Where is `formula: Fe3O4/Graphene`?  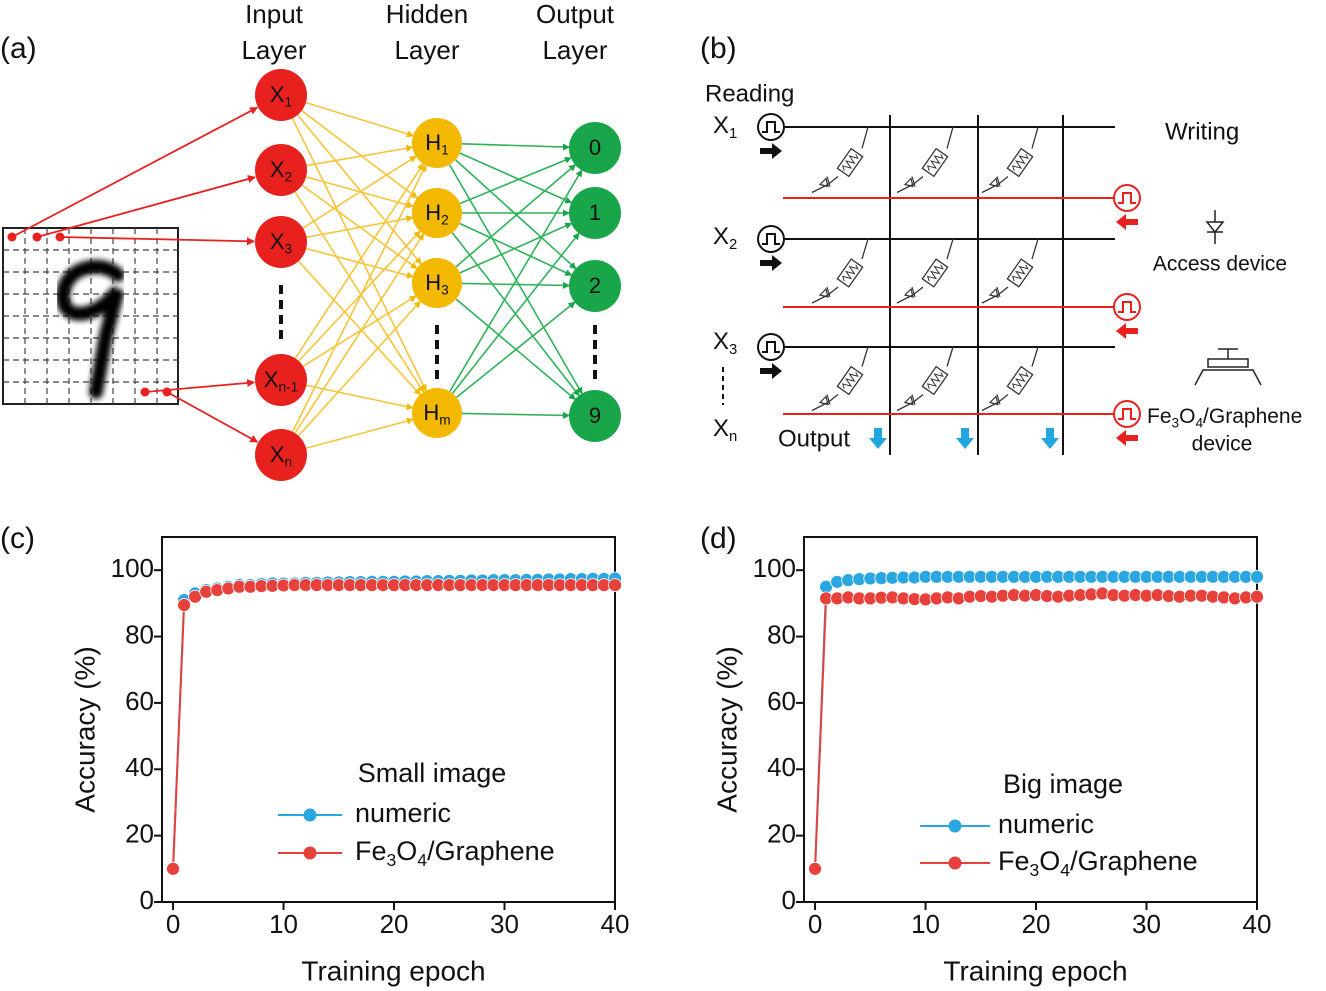
formula: Fe3O4/Graphene is located at coordinates (1098, 863).